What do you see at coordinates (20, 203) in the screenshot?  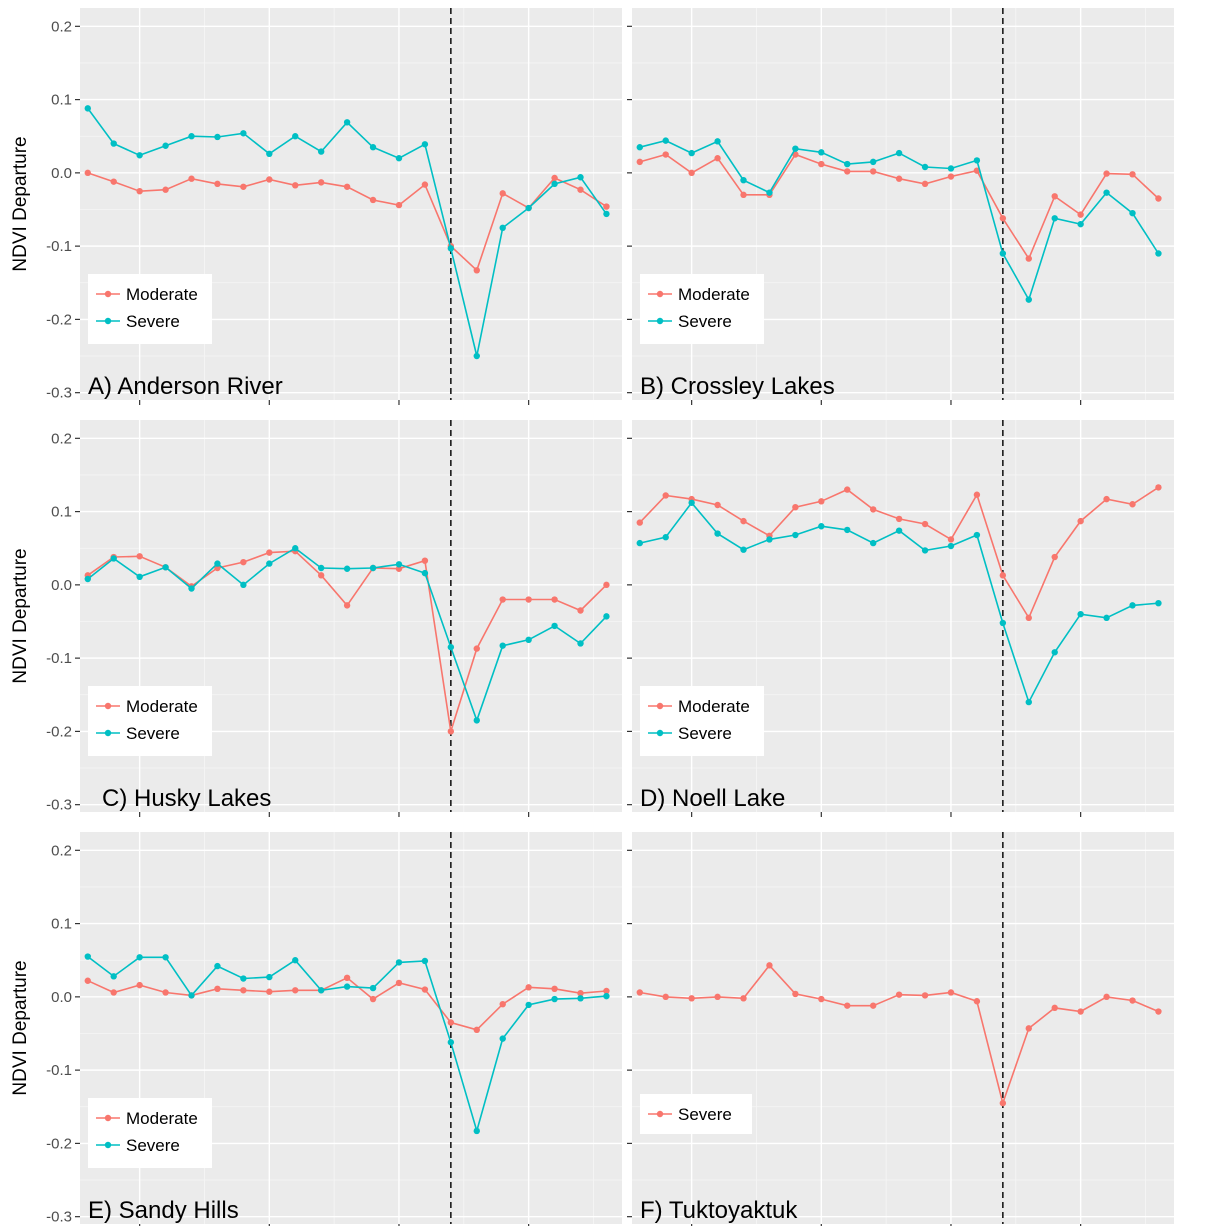 I see `y-axis-title: NDVI Departure` at bounding box center [20, 203].